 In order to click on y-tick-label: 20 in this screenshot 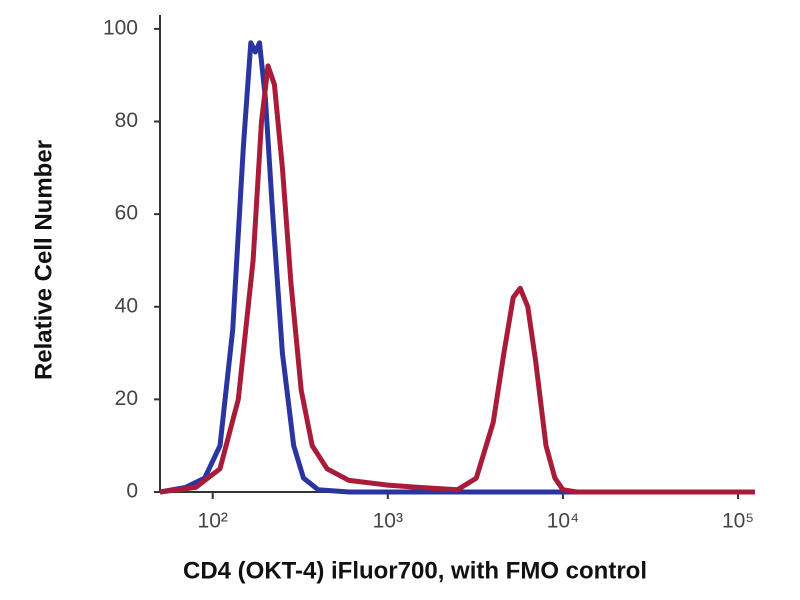, I will do `click(126, 398)`.